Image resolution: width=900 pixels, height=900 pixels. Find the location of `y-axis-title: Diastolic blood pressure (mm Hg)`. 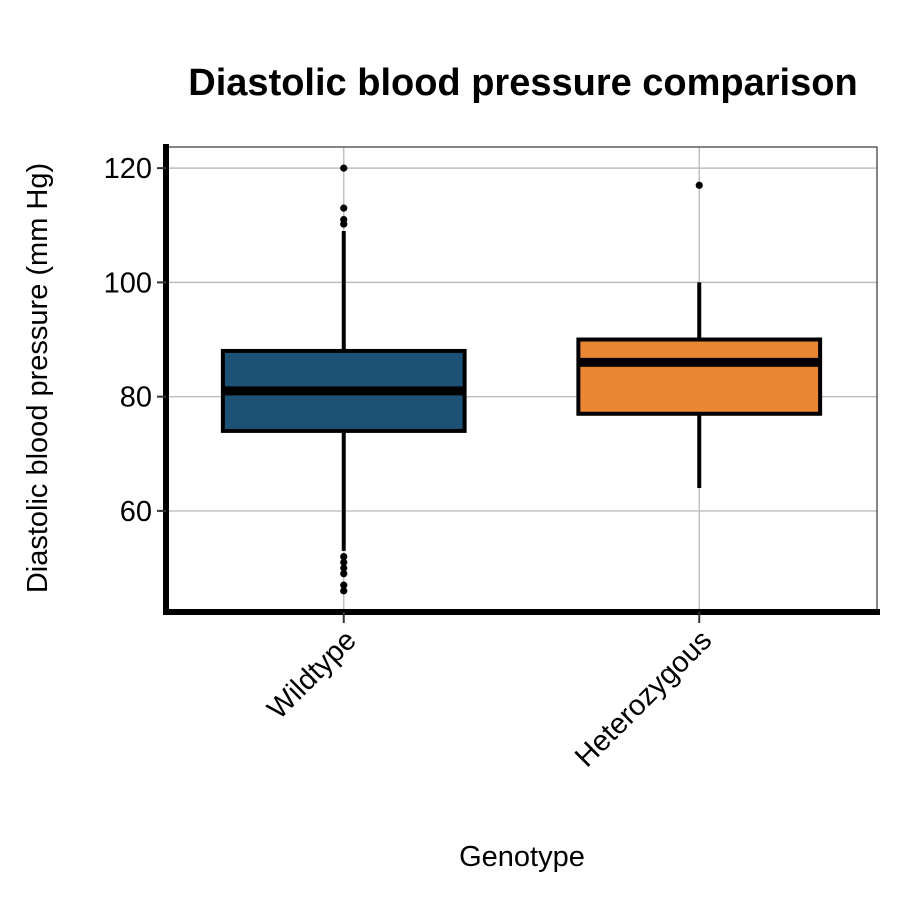

y-axis-title: Diastolic blood pressure (mm Hg) is located at coordinates (38, 378).